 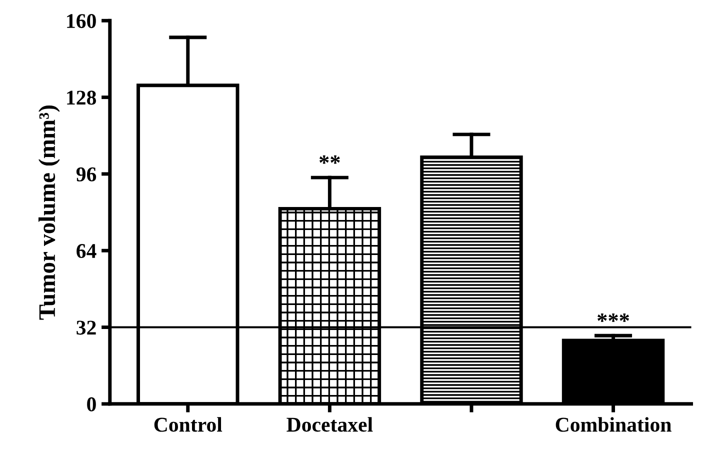 I want to click on x-tick-label: Control, so click(x=188, y=424).